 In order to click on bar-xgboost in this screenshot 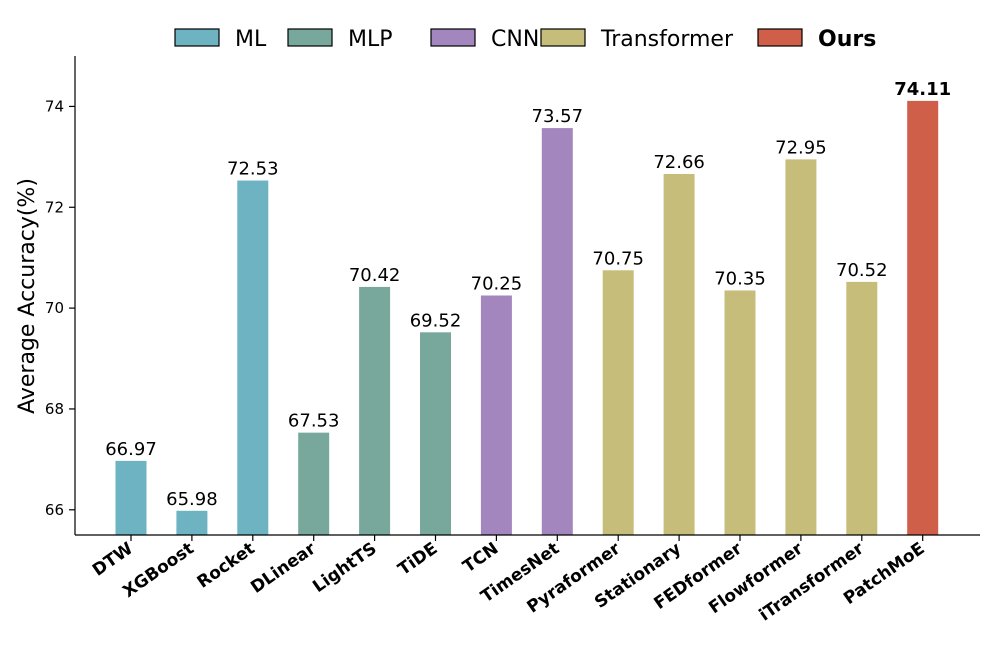, I will do `click(192, 522)`.